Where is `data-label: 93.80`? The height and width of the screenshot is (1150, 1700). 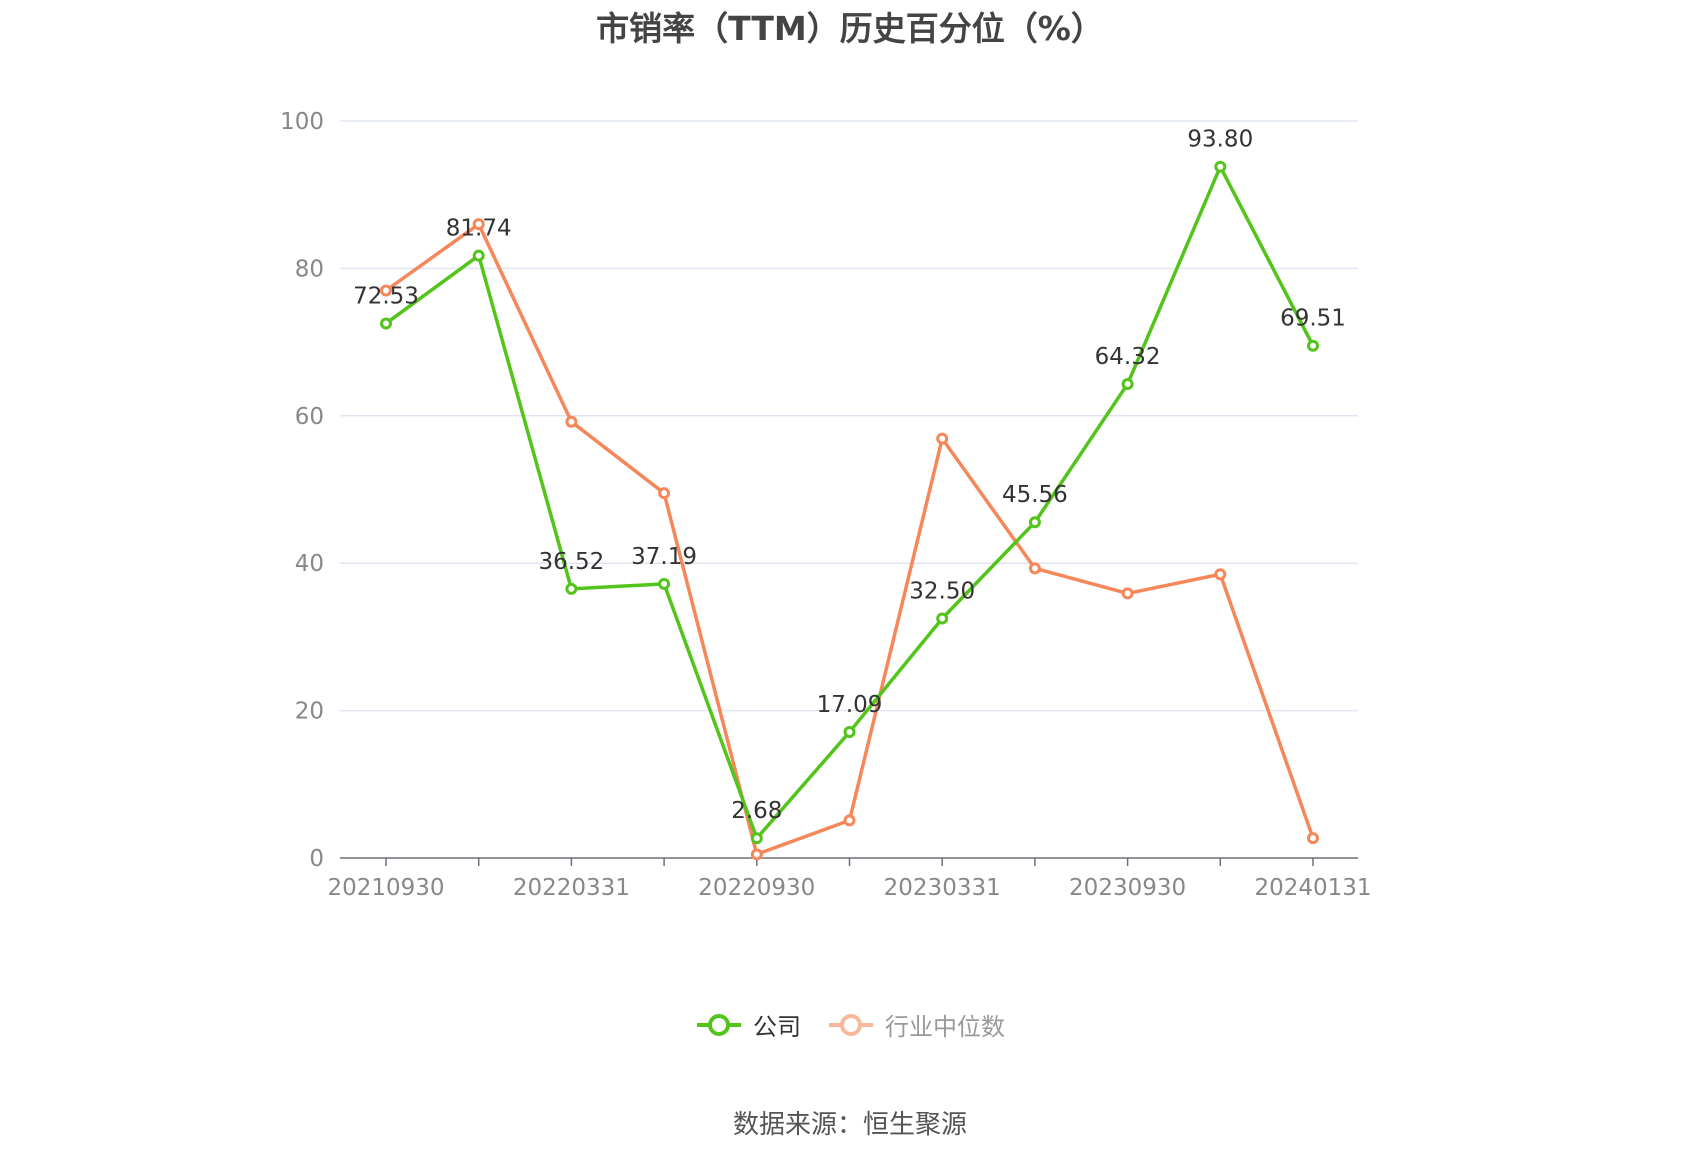
data-label: 93.80 is located at coordinates (1220, 140).